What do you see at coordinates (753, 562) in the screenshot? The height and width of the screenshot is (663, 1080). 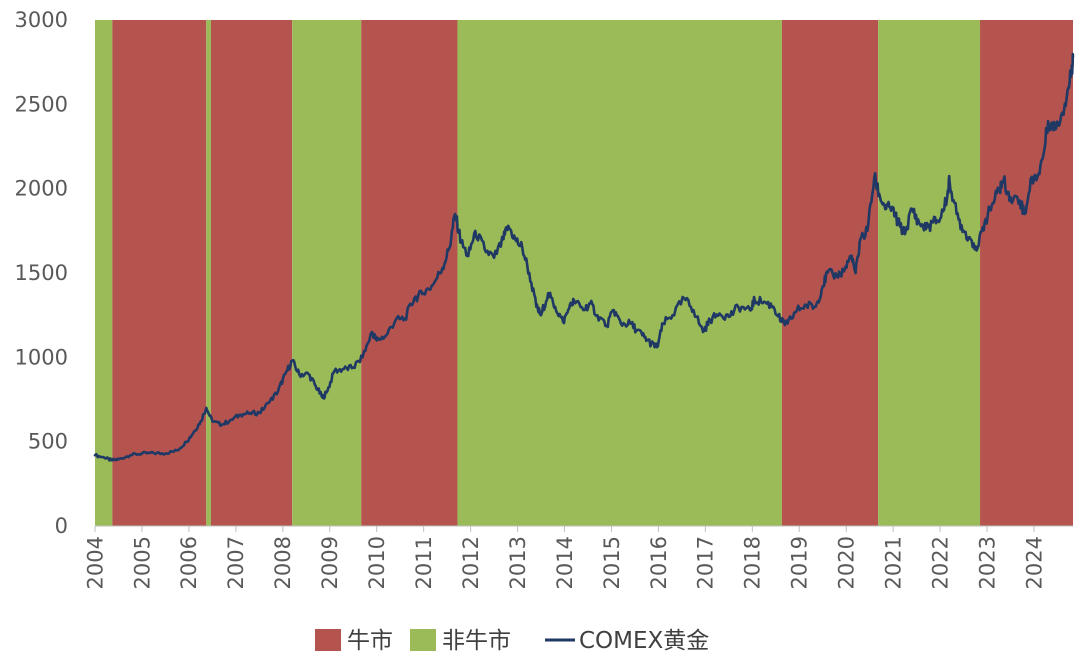 I see `x-tick-label: 2018` at bounding box center [753, 562].